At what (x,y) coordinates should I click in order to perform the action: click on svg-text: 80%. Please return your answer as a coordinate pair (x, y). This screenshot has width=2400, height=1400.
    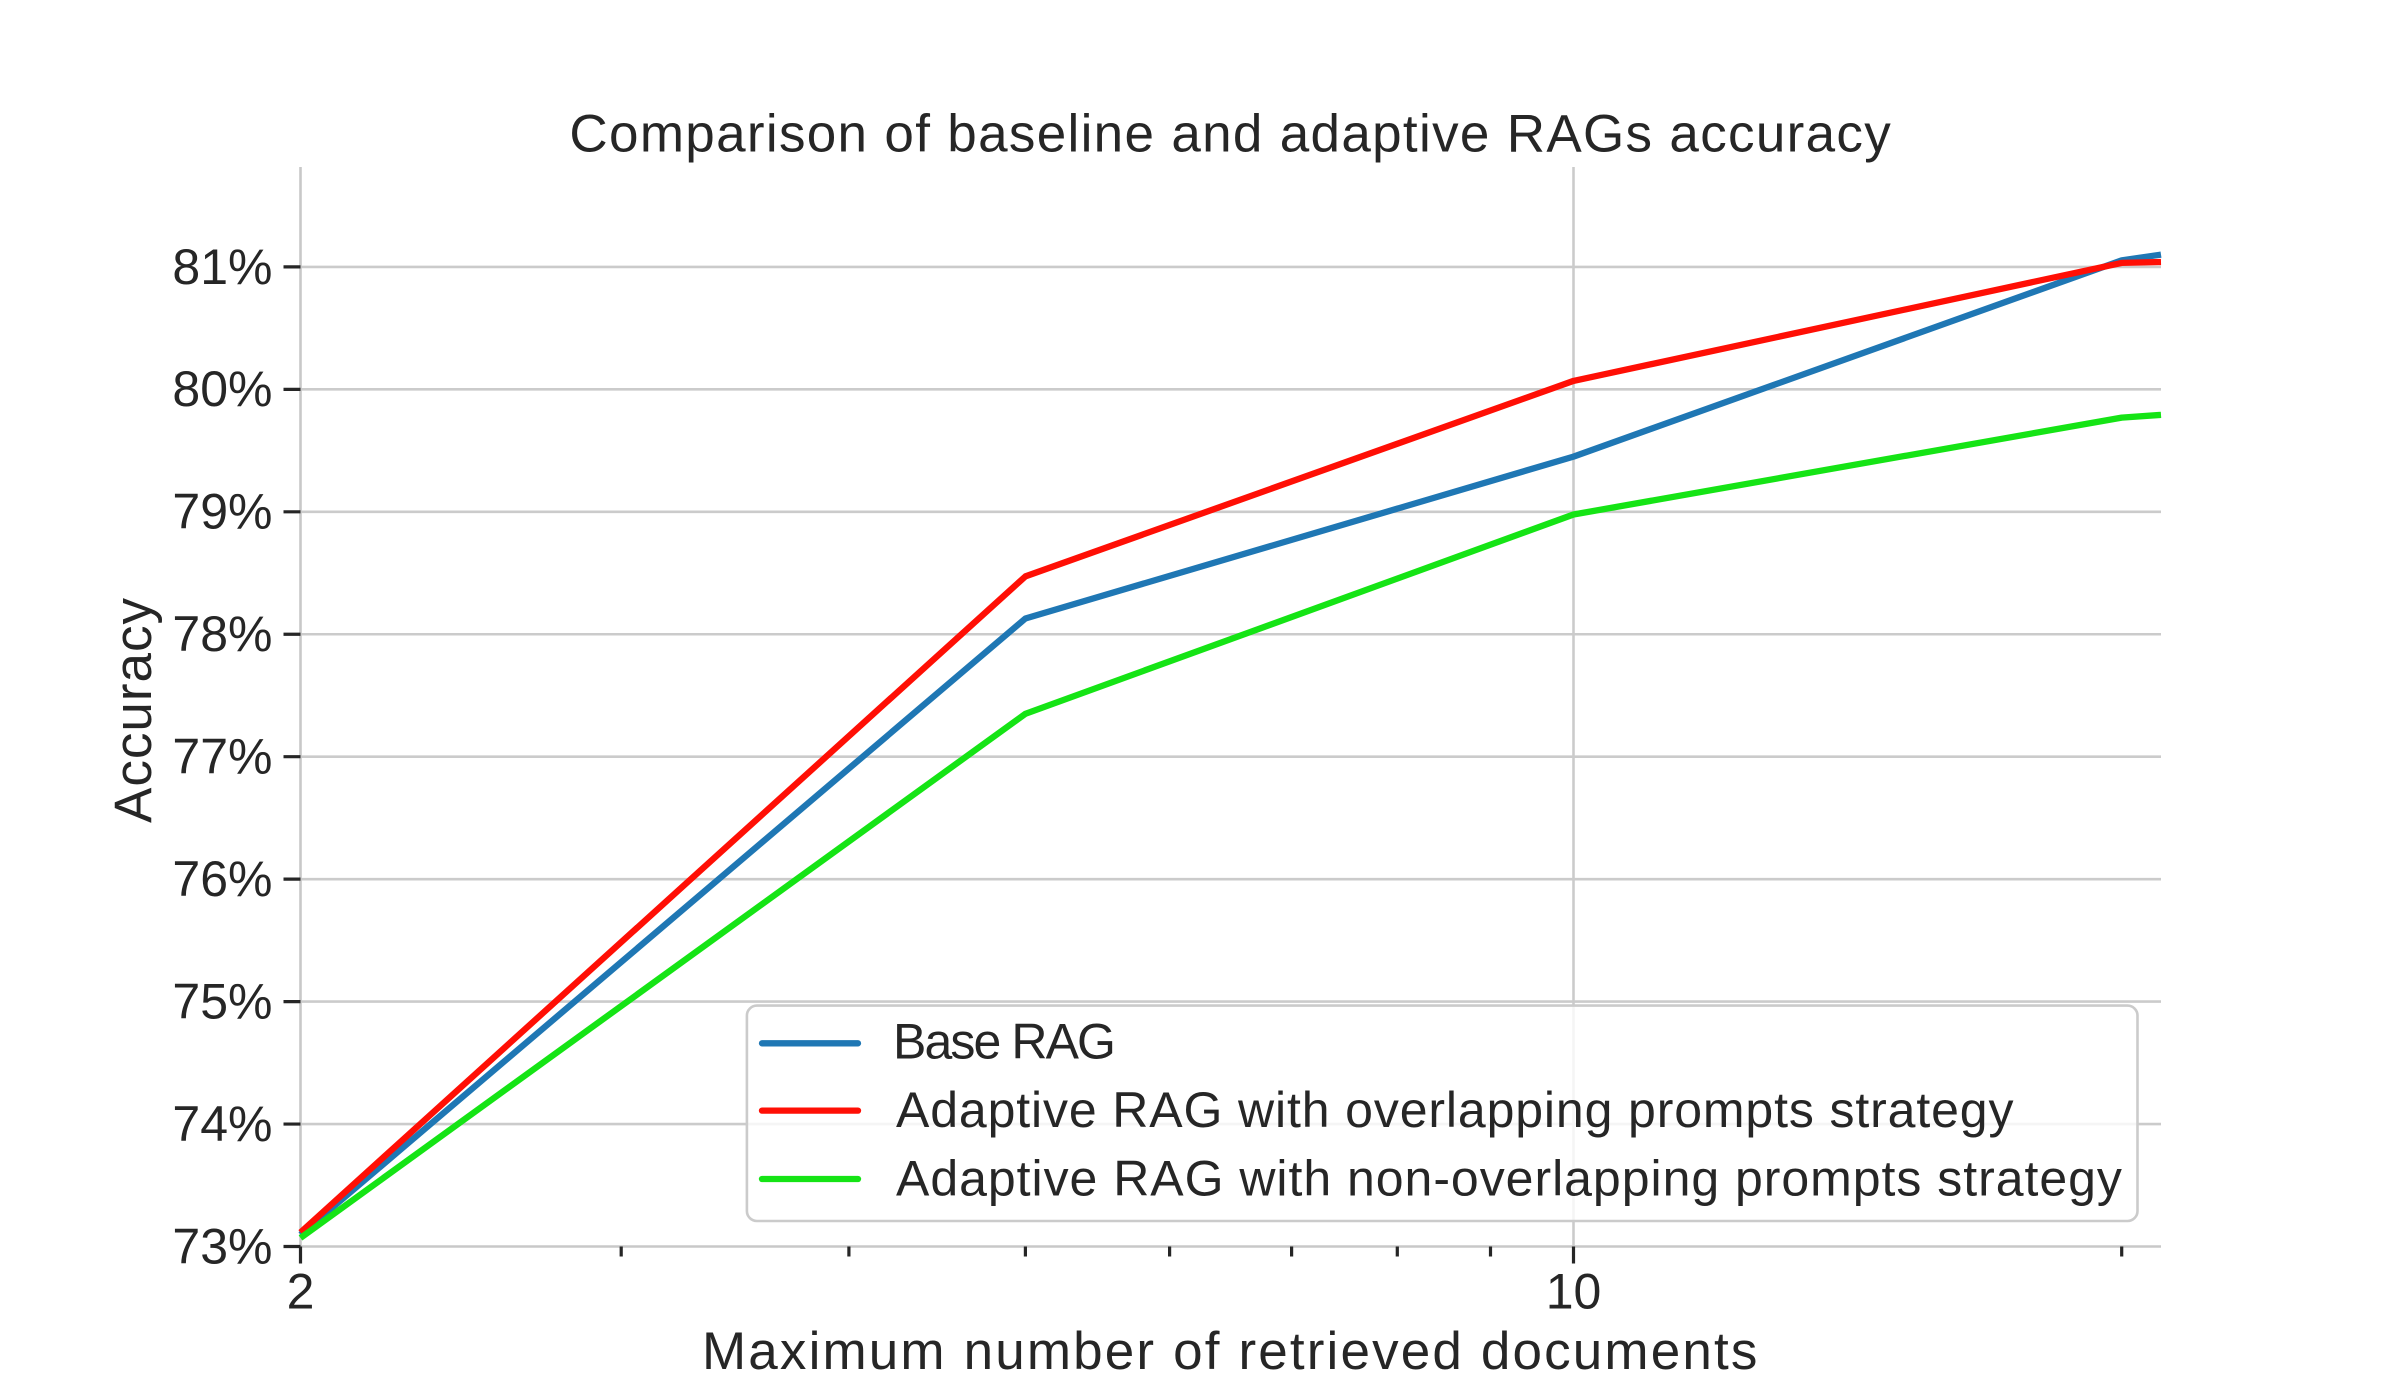
    Looking at the image, I should click on (222, 389).